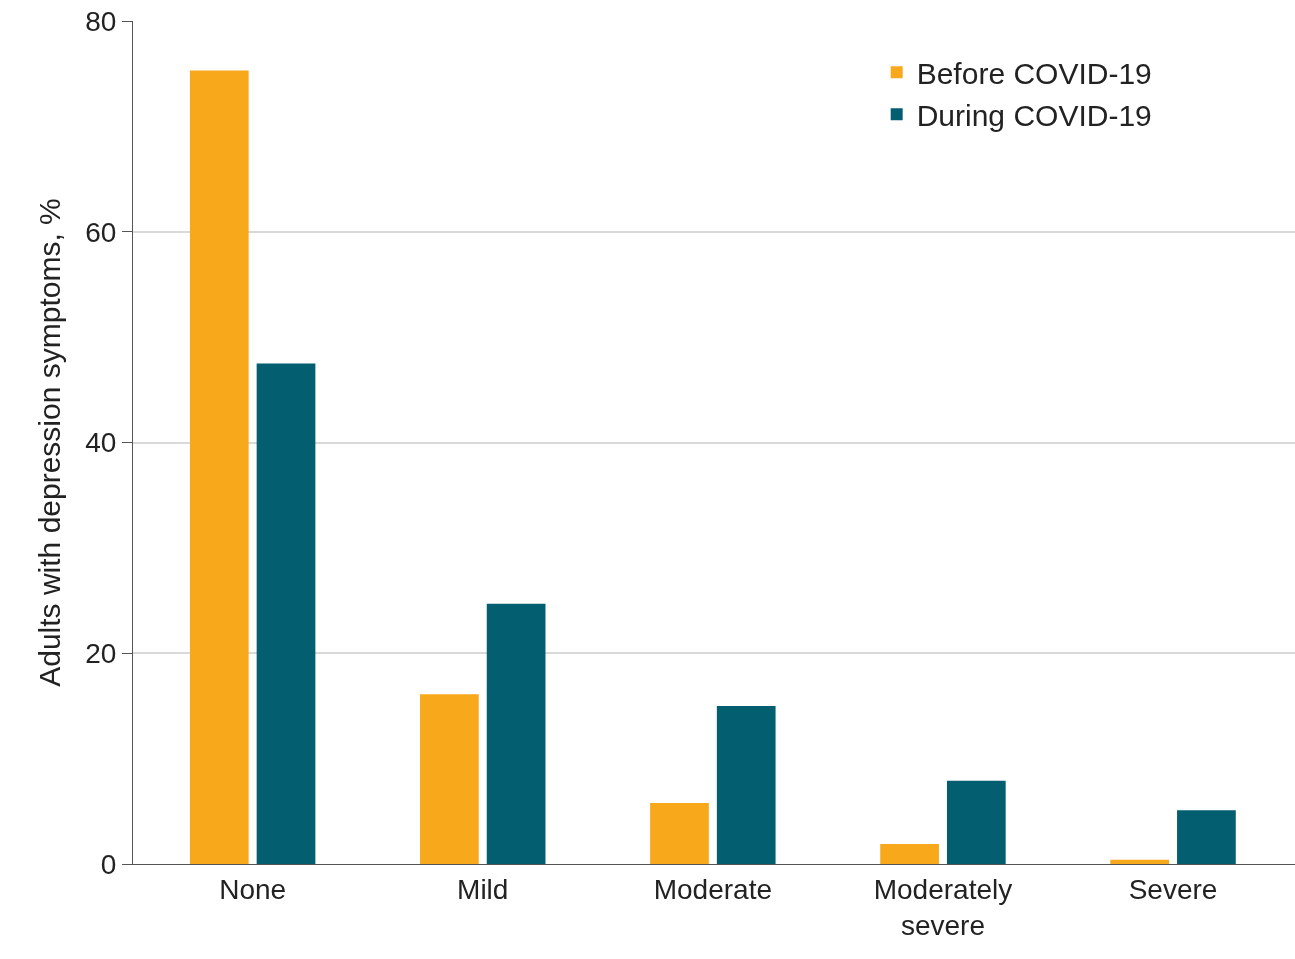 Image resolution: width=1295 pixels, height=959 pixels. I want to click on x-tick-label: Moderately severe, so click(943, 907).